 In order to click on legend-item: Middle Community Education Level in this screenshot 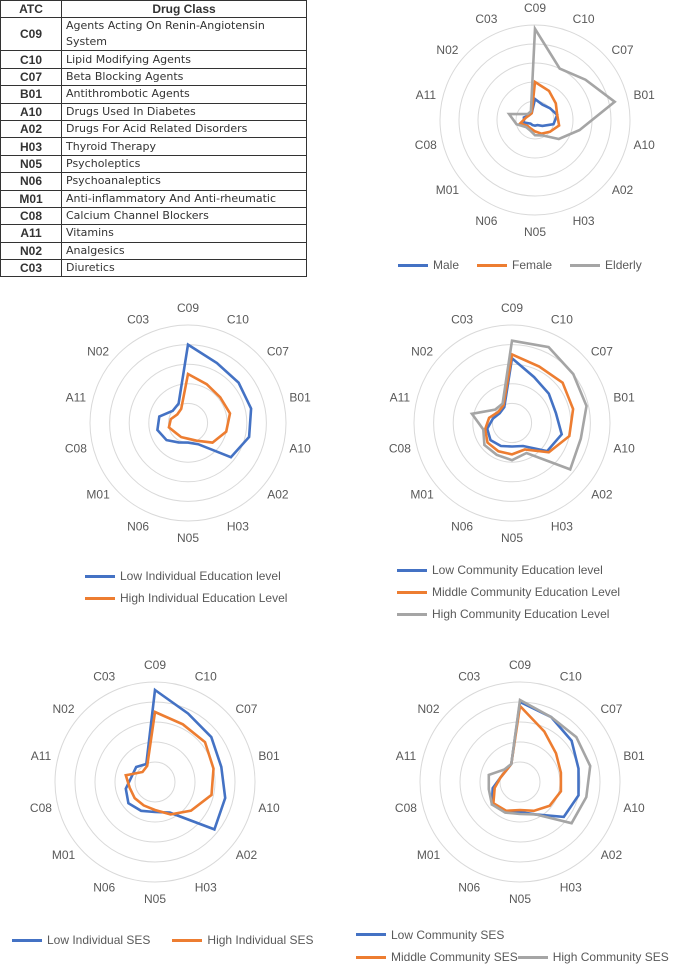, I will do `click(508, 592)`.